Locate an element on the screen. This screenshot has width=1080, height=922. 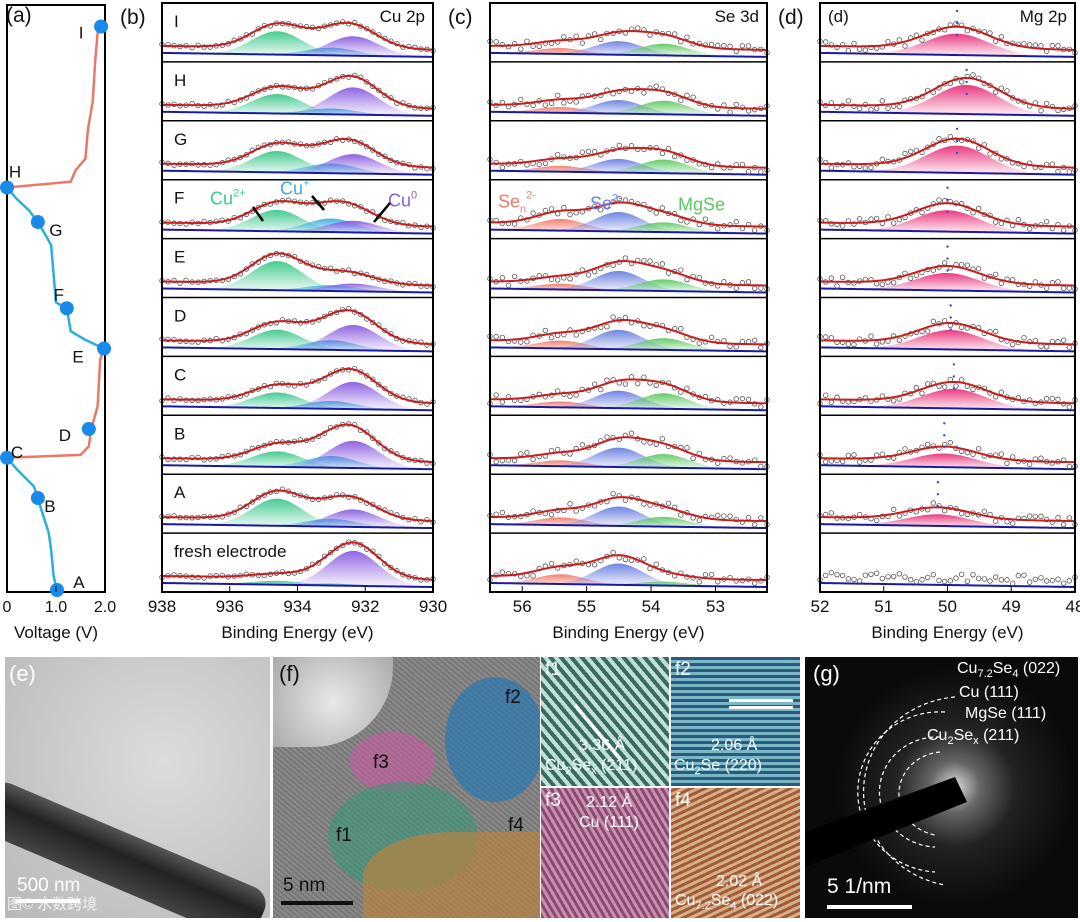
row-label: F is located at coordinates (179, 198).